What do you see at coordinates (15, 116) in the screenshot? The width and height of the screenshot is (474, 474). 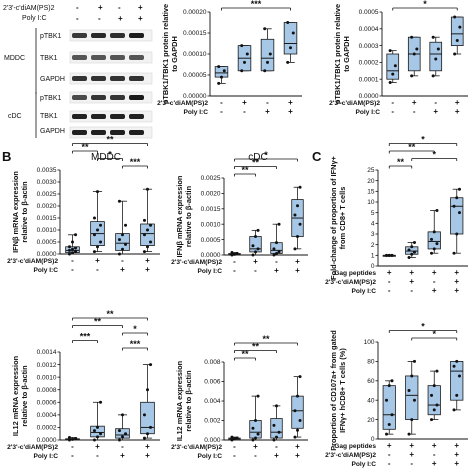 I see `blot-group-cdc: cDC` at bounding box center [15, 116].